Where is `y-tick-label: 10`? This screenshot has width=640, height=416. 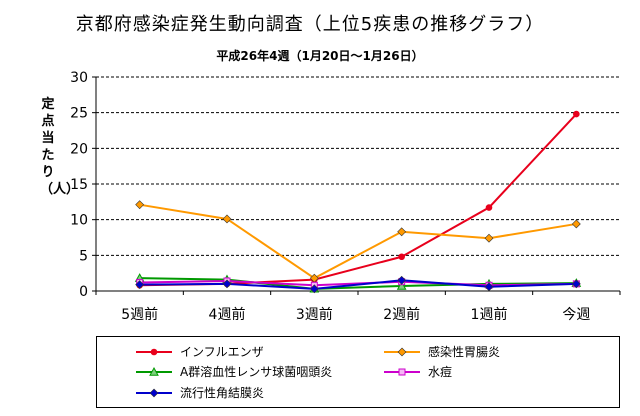
y-tick-label: 10 is located at coordinates (79, 221).